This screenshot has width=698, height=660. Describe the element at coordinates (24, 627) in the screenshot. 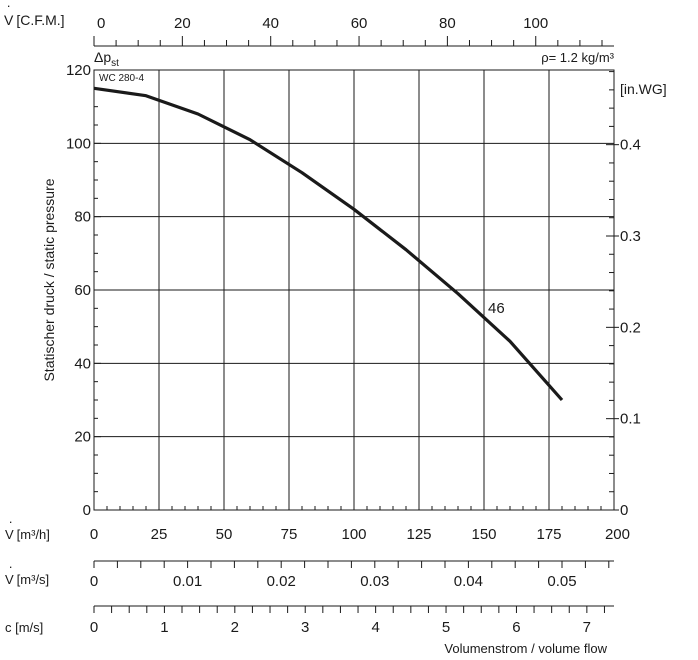

I see `ms-axis-unit: c [m/s]` at that location.